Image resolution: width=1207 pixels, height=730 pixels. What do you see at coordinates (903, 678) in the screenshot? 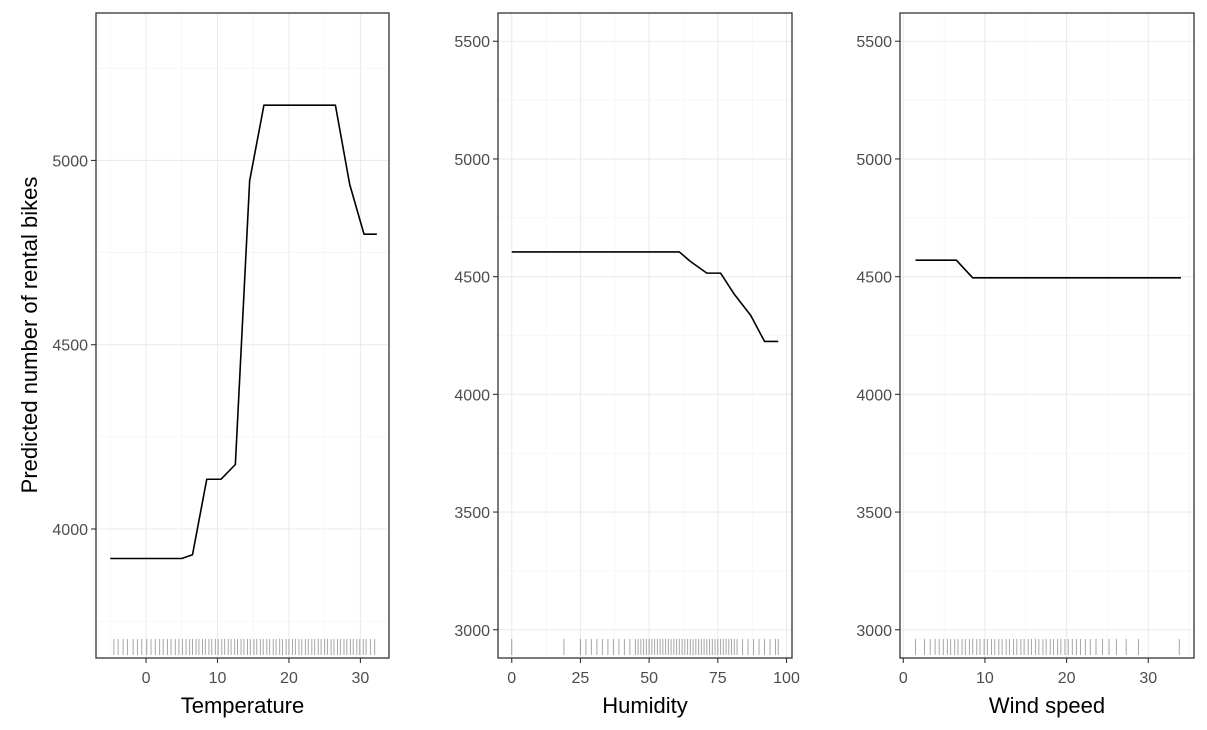
I see `wind-speed-x-tick-label: 0` at bounding box center [903, 678].